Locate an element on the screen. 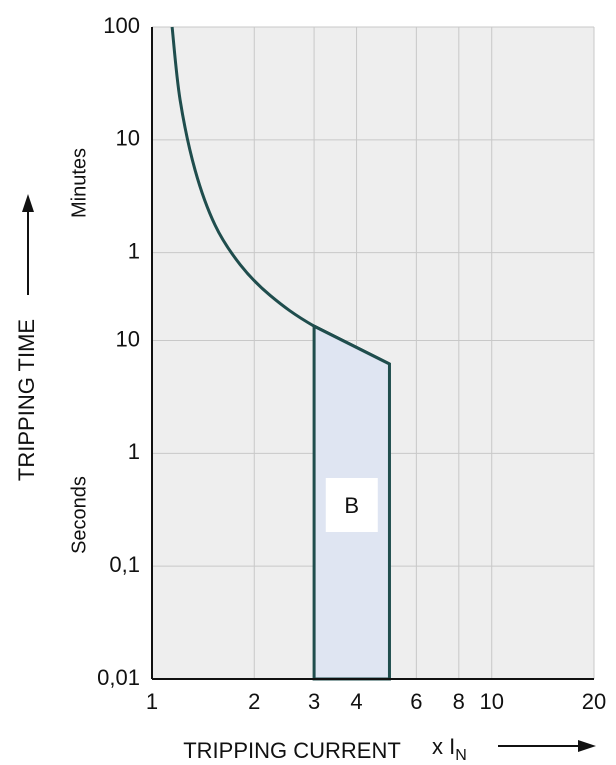 The width and height of the screenshot is (616, 765). y-tick-label: 100 is located at coordinates (121, 25).